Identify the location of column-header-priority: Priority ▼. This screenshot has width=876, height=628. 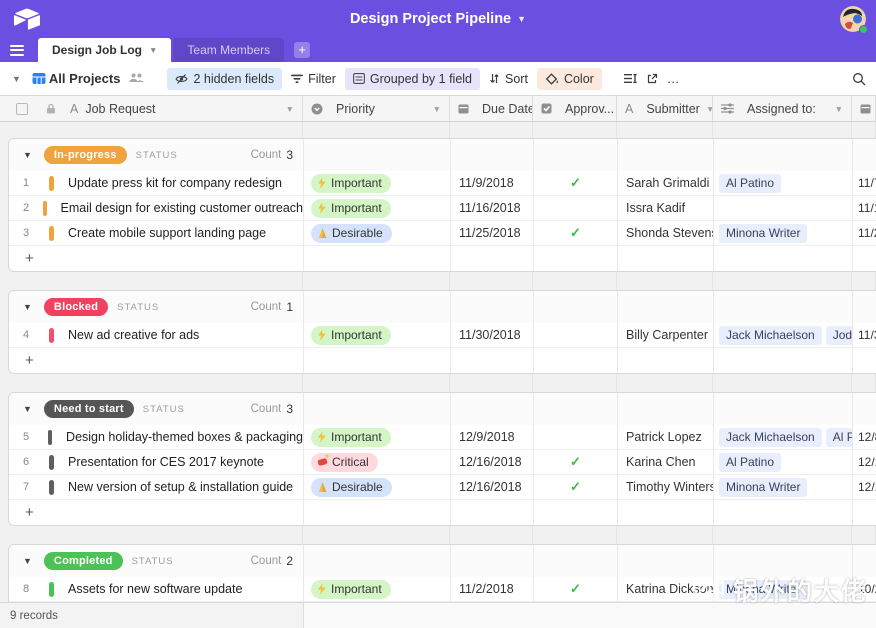
(376, 108).